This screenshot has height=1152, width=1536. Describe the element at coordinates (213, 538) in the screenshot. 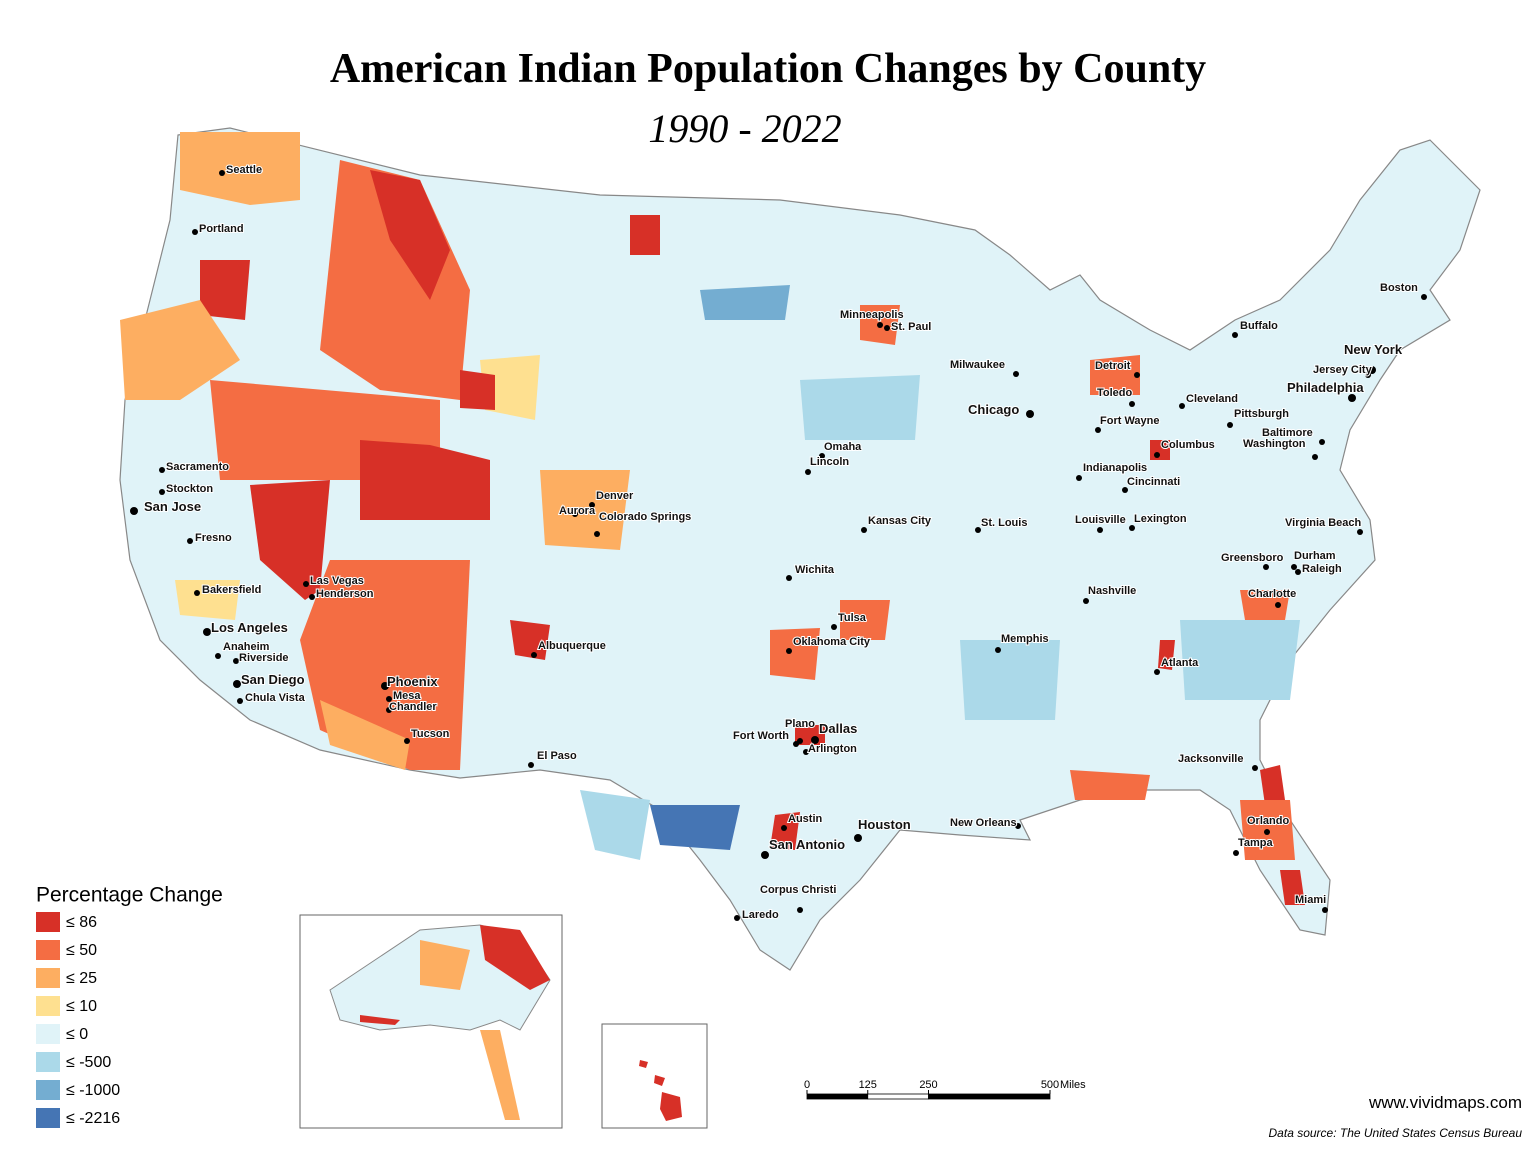

I see `city-label: Fresno` at that location.